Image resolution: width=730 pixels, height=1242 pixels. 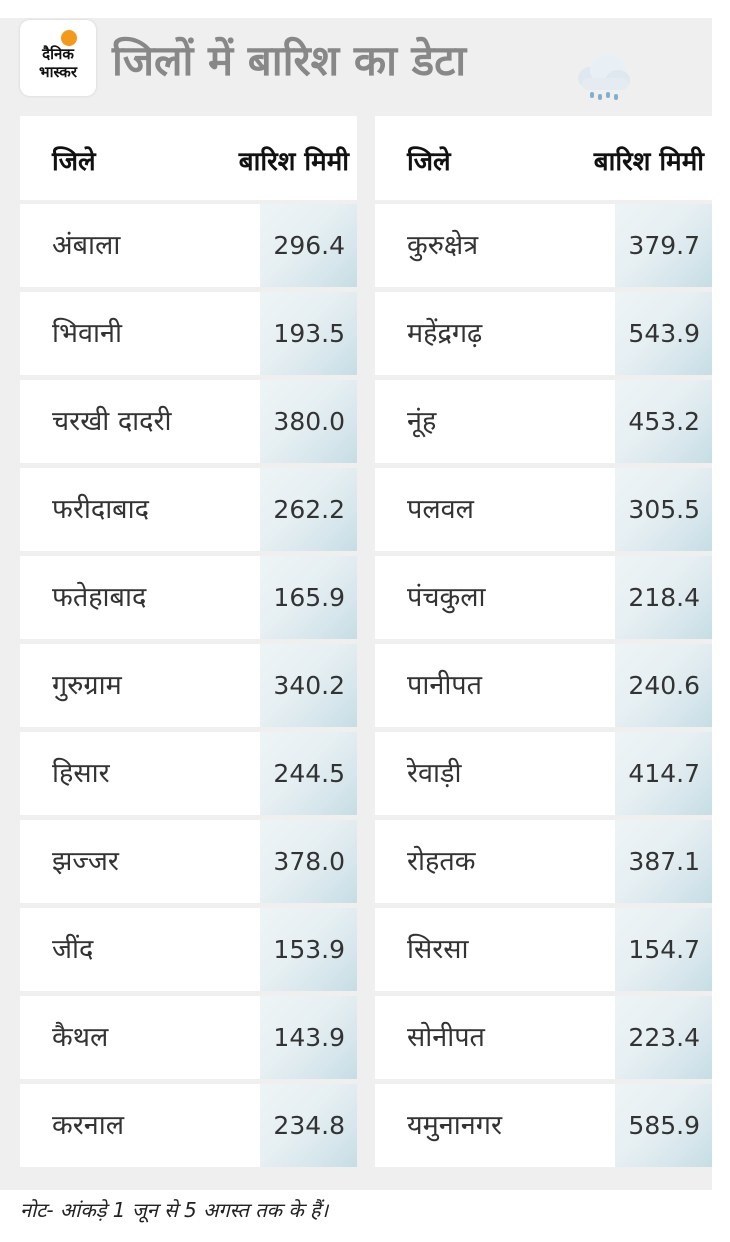 I want to click on district-name: महेंद्रगढ़, so click(x=445, y=333).